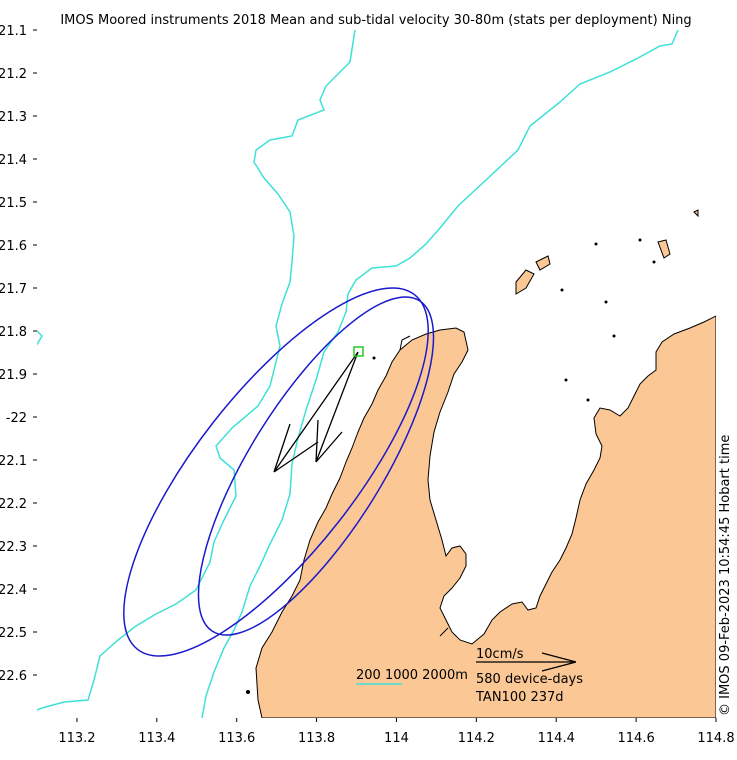 The width and height of the screenshot is (737, 760). What do you see at coordinates (13, 160) in the screenshot?
I see `y-tick-label: -21.4` at bounding box center [13, 160].